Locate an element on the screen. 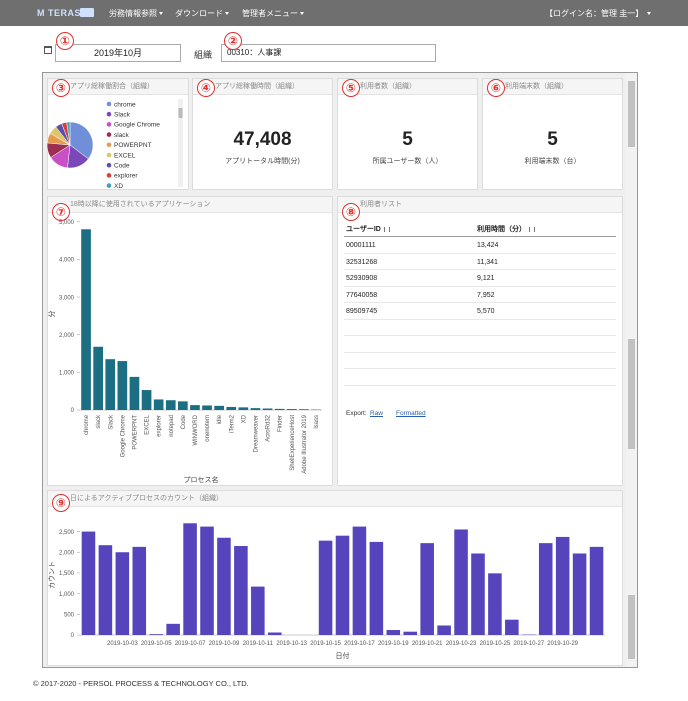  annotation-marker: ① is located at coordinates (65, 41).